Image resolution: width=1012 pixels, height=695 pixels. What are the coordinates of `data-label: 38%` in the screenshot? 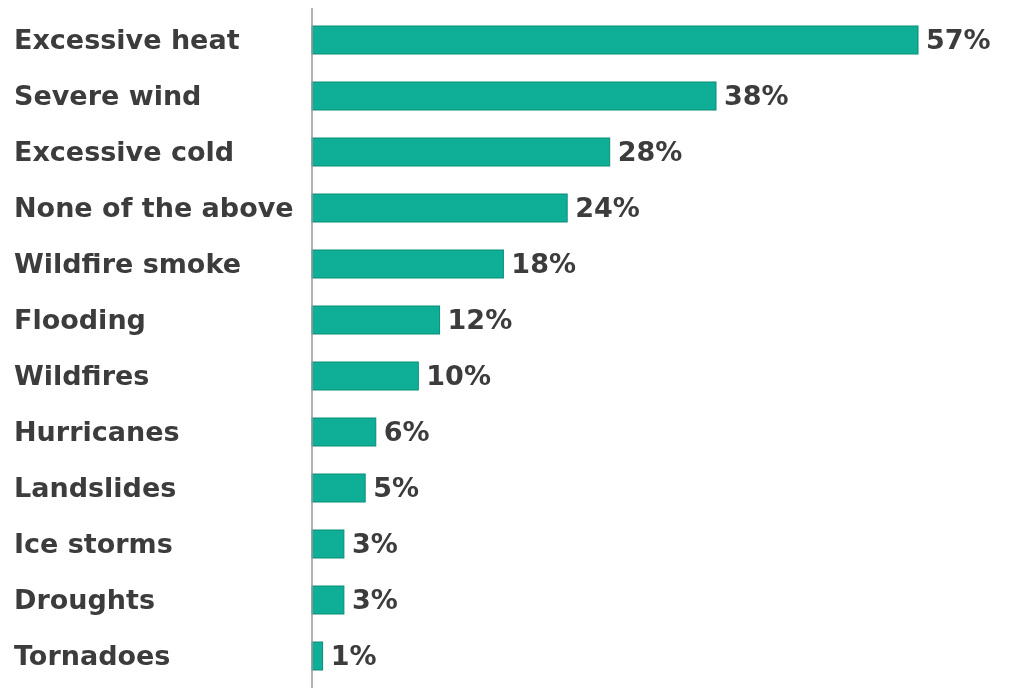 It's located at (756, 96).